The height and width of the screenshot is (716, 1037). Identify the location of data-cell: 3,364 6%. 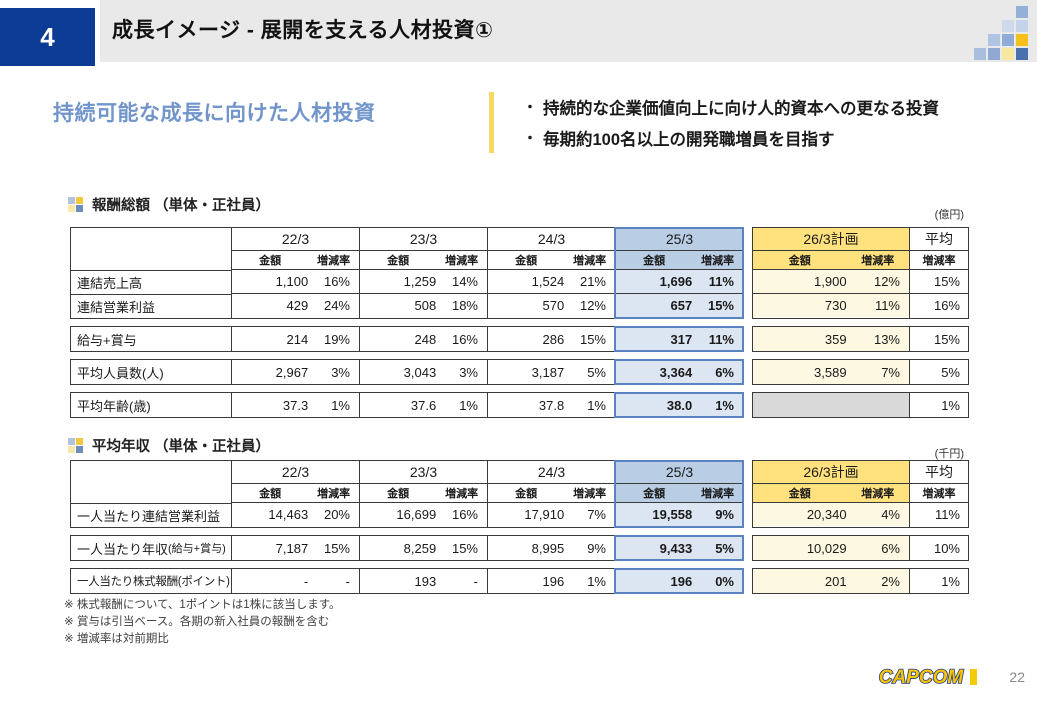
(696, 372).